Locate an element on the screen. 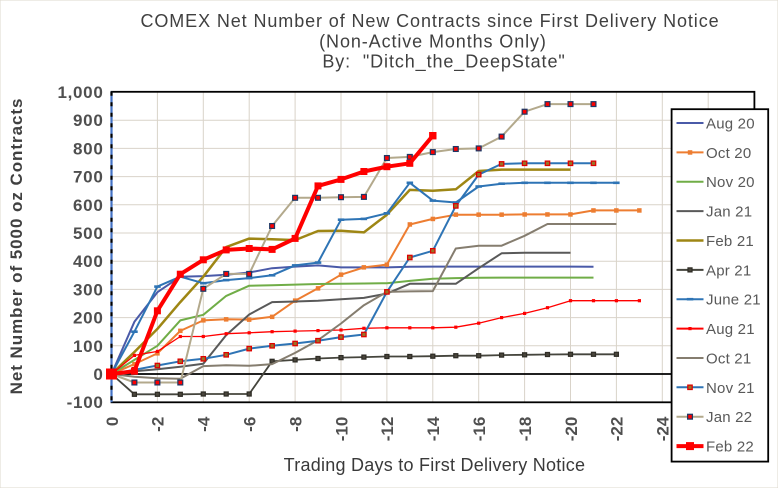 Image resolution: width=778 pixels, height=493 pixels. svg-text: -24 is located at coordinates (663, 428).